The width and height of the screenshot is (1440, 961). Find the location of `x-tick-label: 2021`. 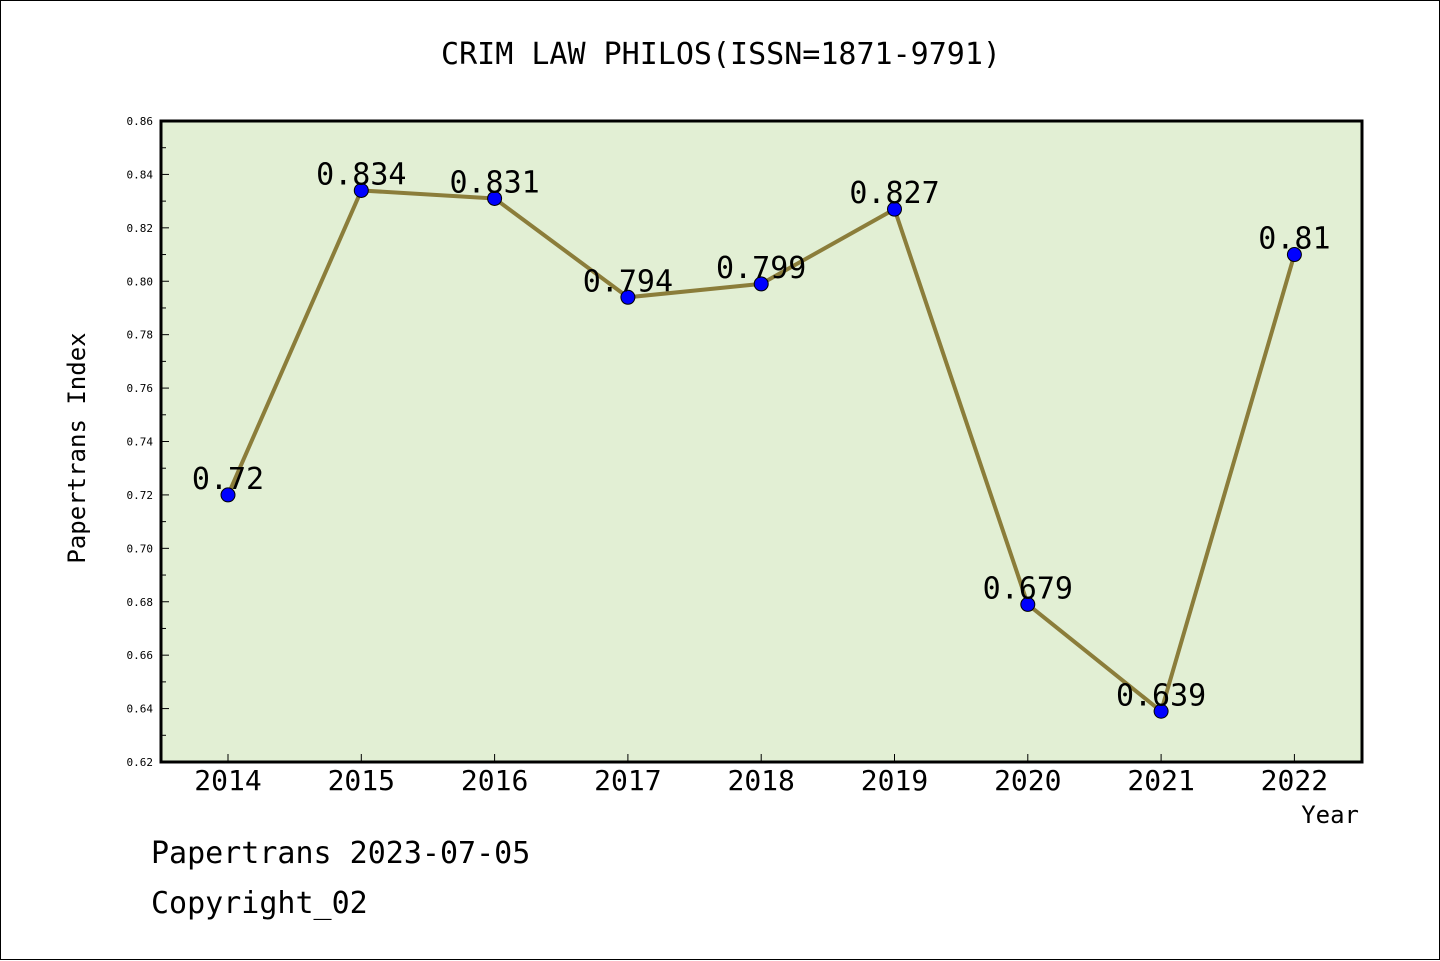

x-tick-label: 2021 is located at coordinates (1160, 780).